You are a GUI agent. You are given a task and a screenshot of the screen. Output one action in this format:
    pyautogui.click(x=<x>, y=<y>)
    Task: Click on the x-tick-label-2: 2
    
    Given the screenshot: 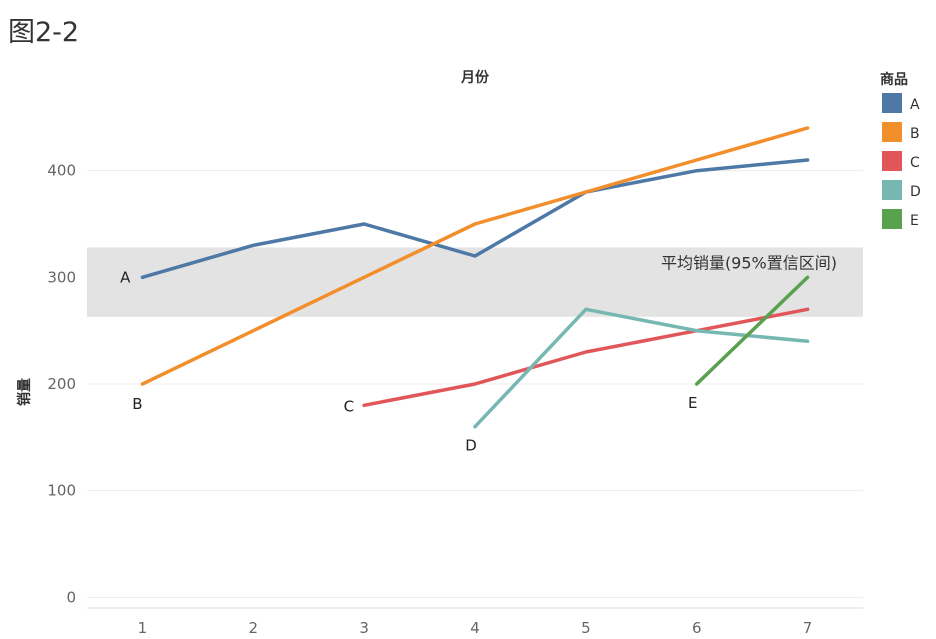 What is the action you would take?
    pyautogui.click(x=254, y=628)
    